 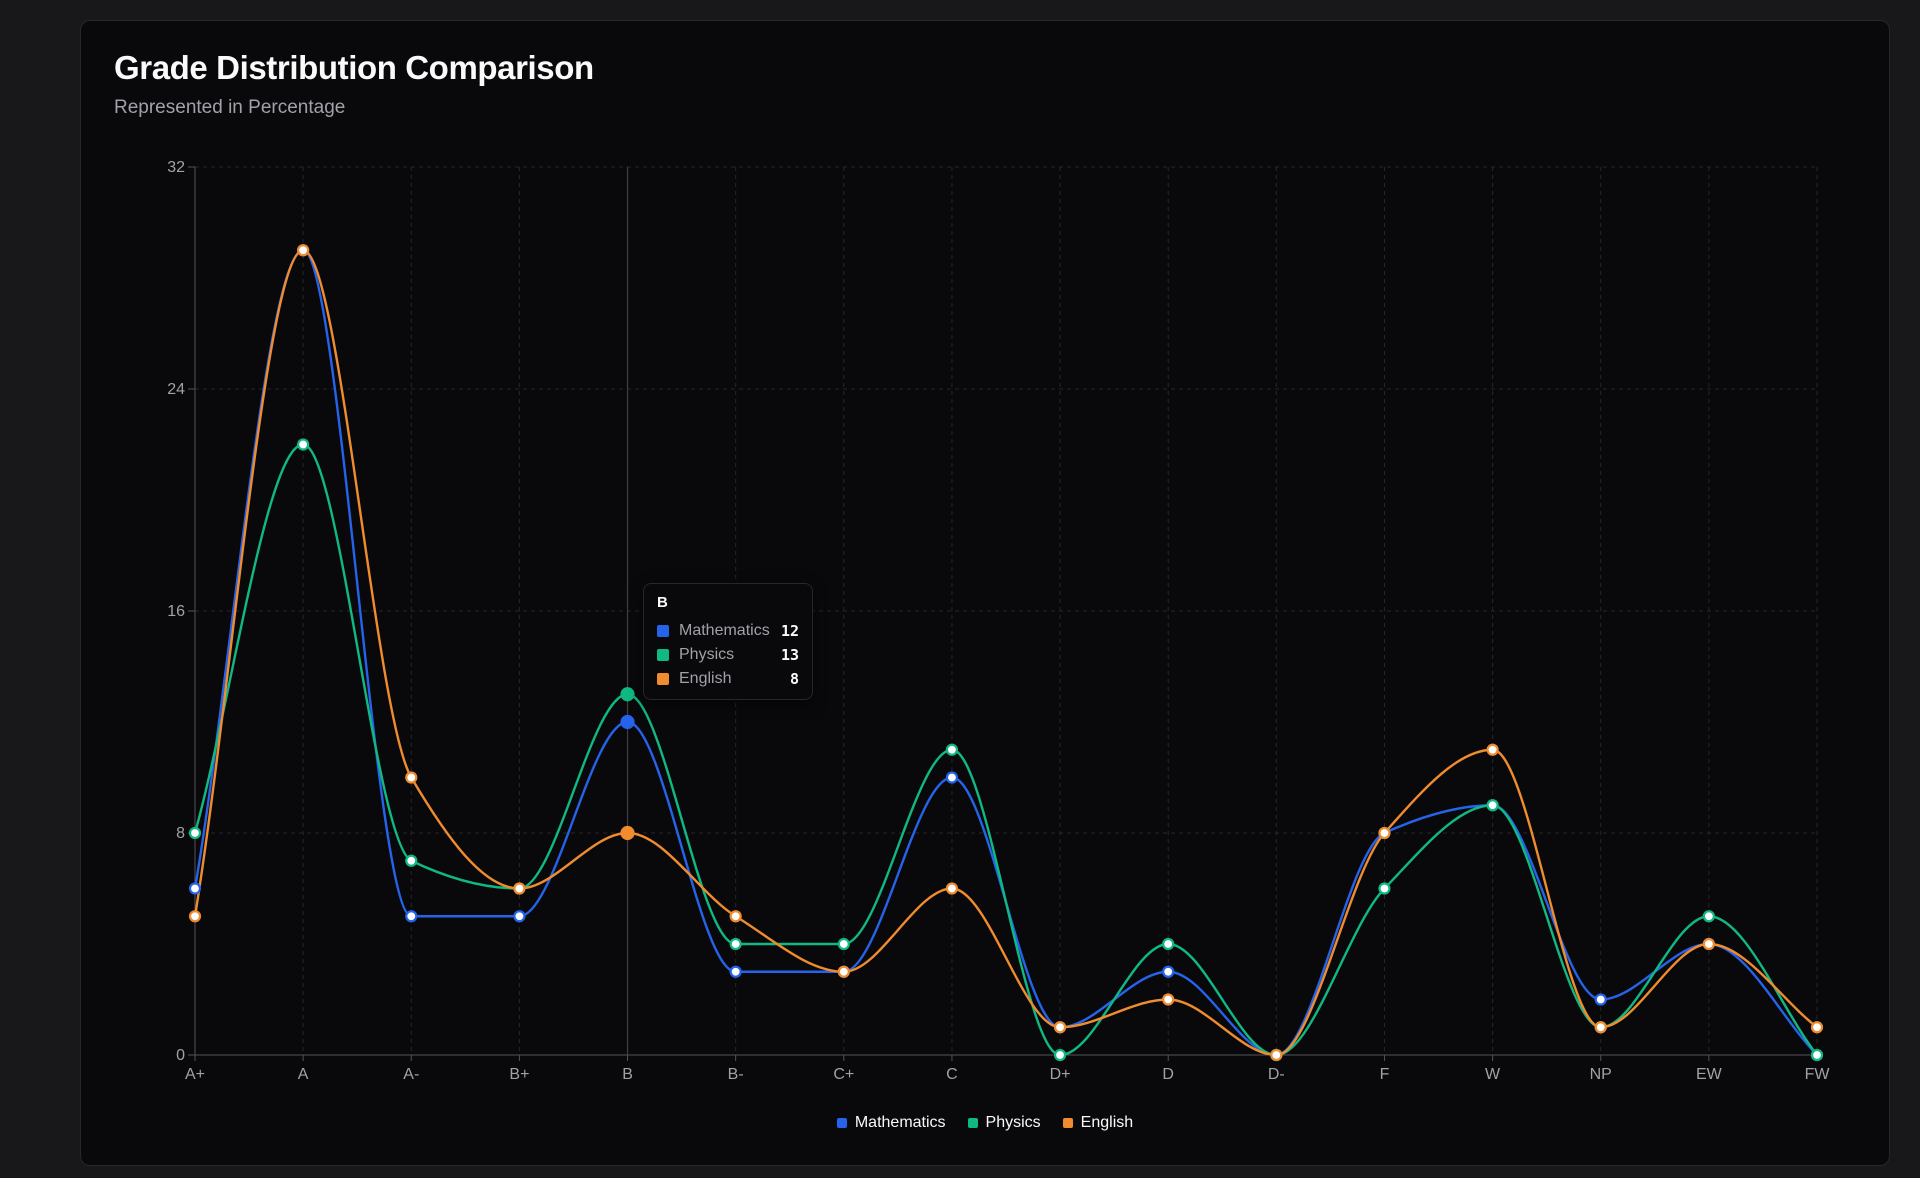 What do you see at coordinates (1276, 1074) in the screenshot?
I see `x-tick-label: D-` at bounding box center [1276, 1074].